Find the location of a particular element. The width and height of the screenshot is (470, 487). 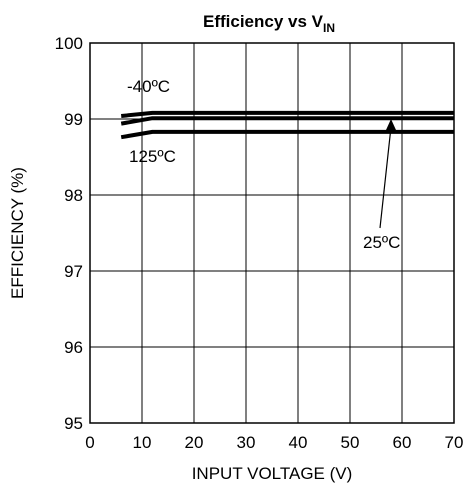

chart-title-subscript: IN is located at coordinates (329, 28).